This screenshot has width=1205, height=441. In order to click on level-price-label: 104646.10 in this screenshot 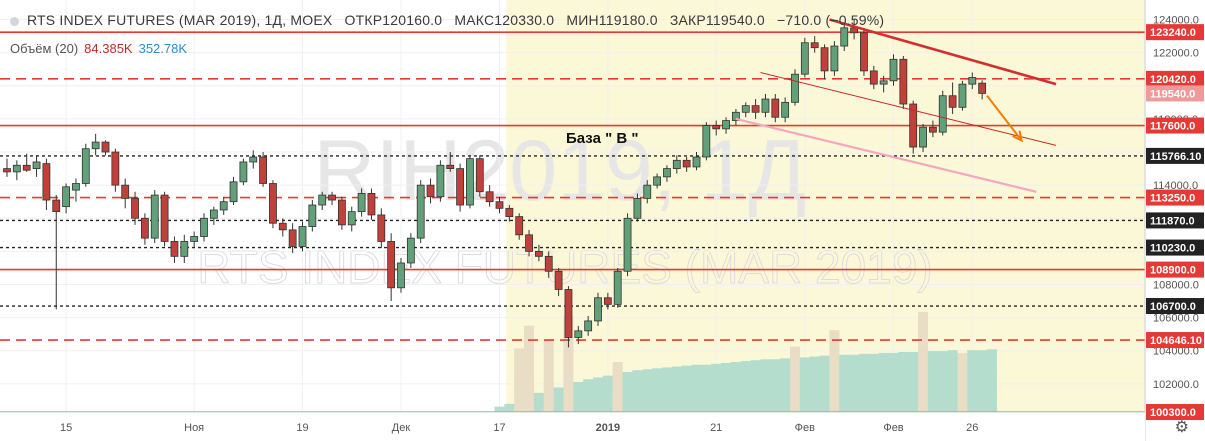, I will do `click(1176, 341)`.